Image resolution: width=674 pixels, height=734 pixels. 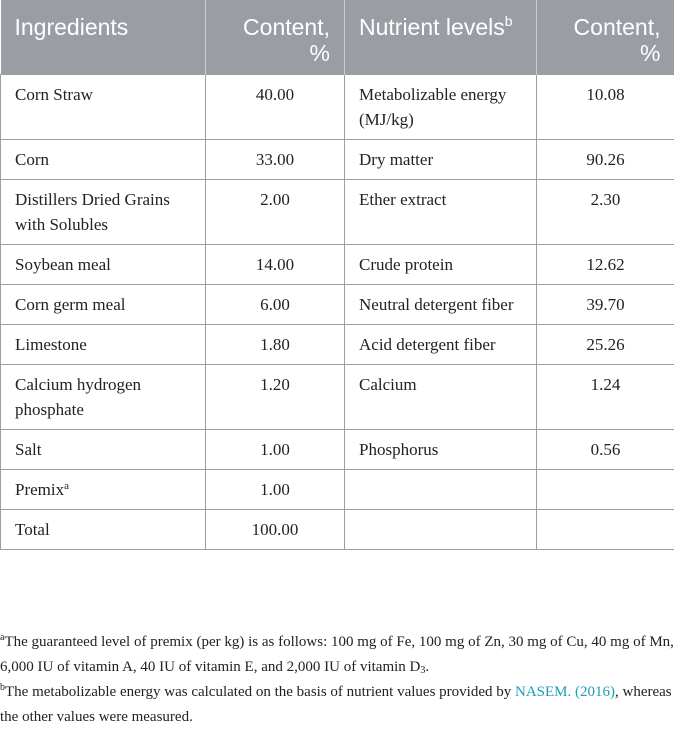 I want to click on header-nutrient-levels: Nutrient levelsb, so click(x=440, y=37).